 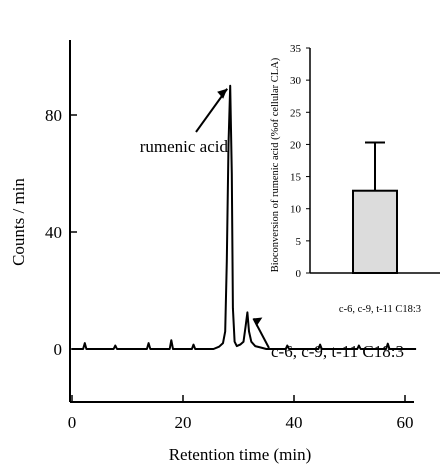 I want to click on main-y-tick-label: 80, so click(x=53, y=115).